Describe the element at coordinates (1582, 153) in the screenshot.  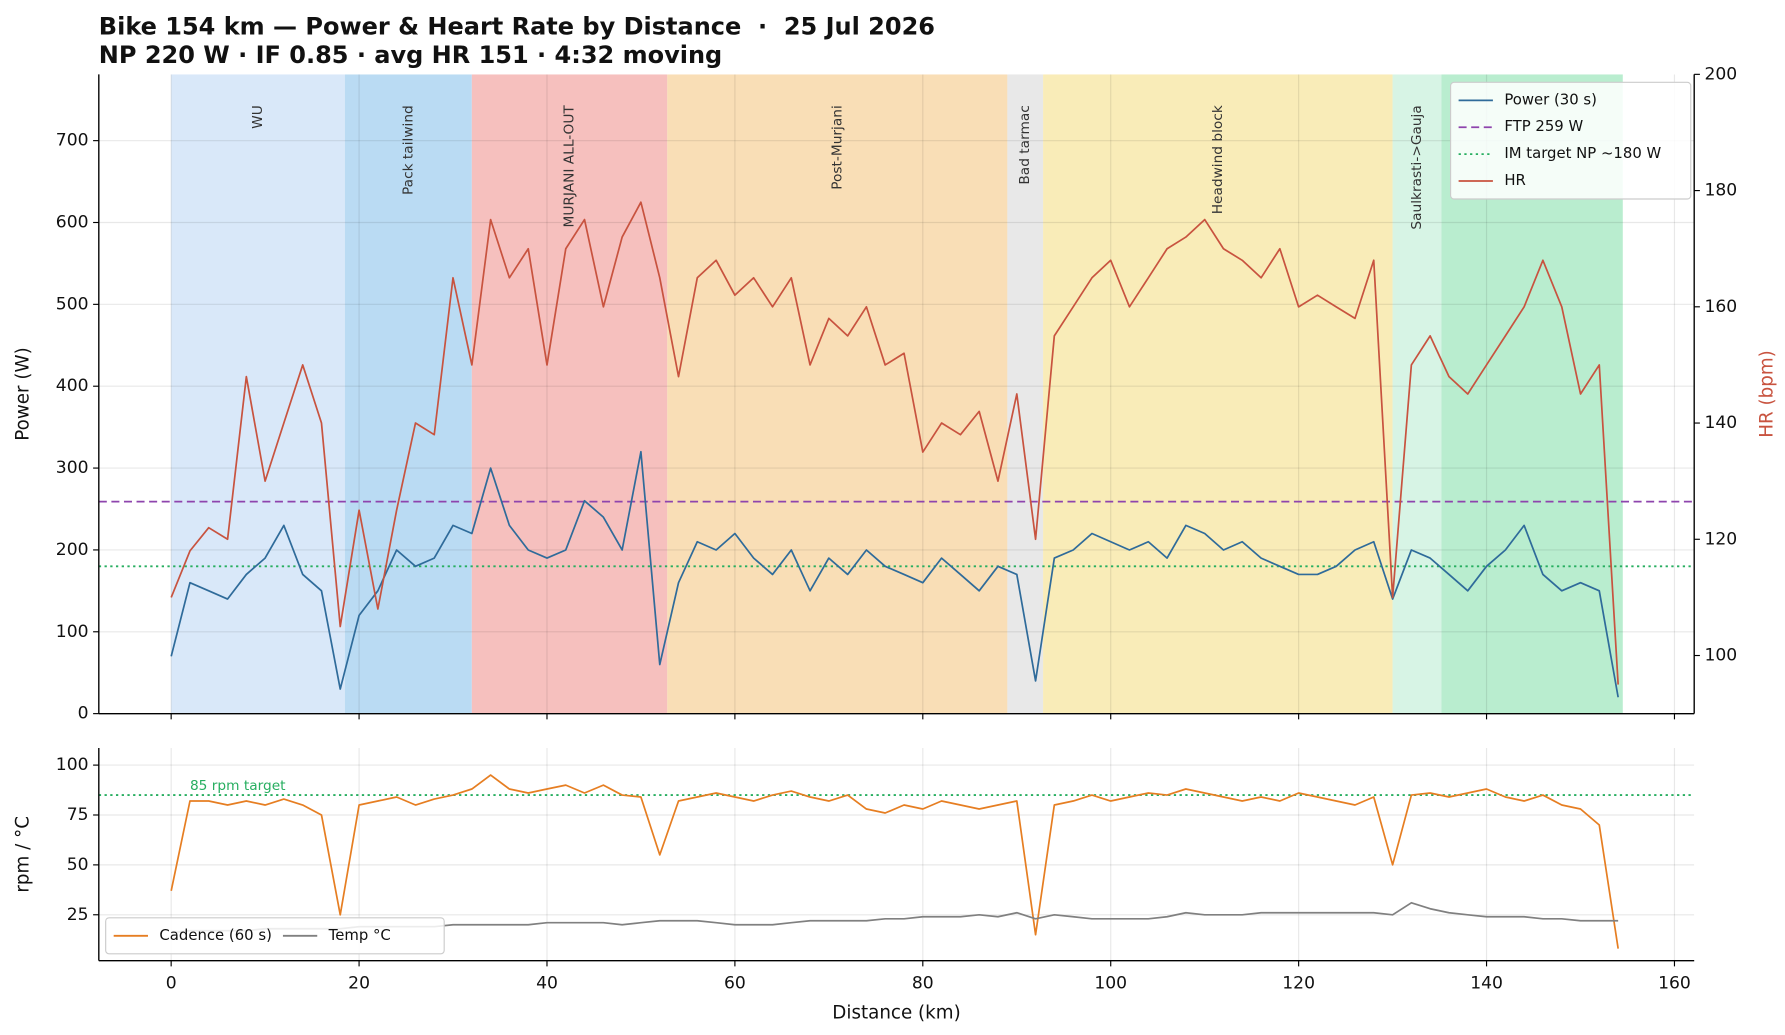
I see `legend-label: IM target NP ~180 W` at that location.